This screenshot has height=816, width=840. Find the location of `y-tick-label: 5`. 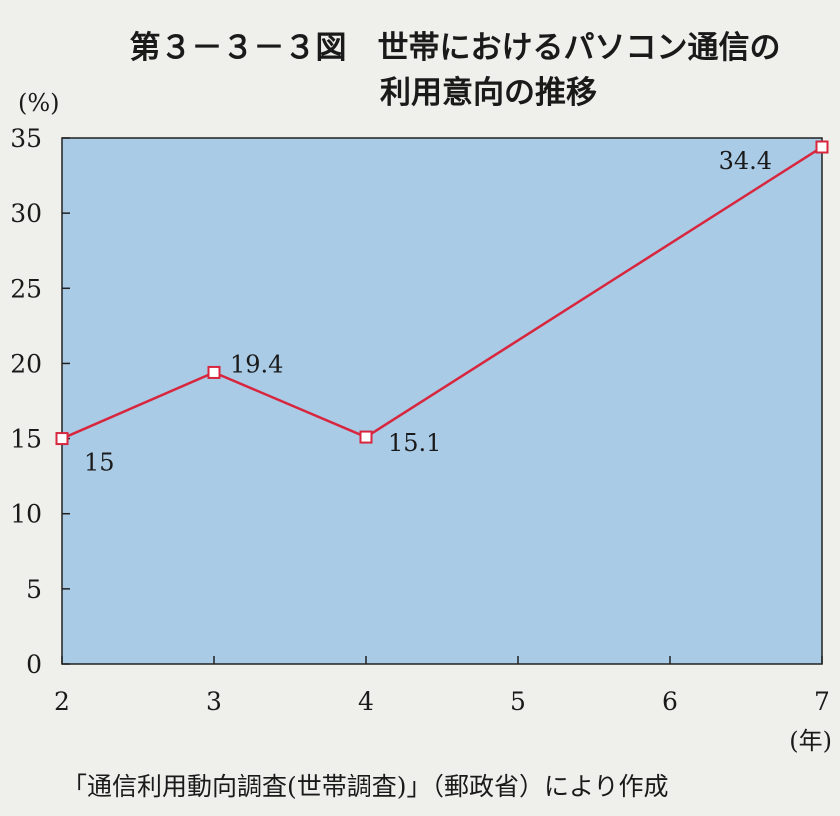

y-tick-label: 5 is located at coordinates (34, 589).